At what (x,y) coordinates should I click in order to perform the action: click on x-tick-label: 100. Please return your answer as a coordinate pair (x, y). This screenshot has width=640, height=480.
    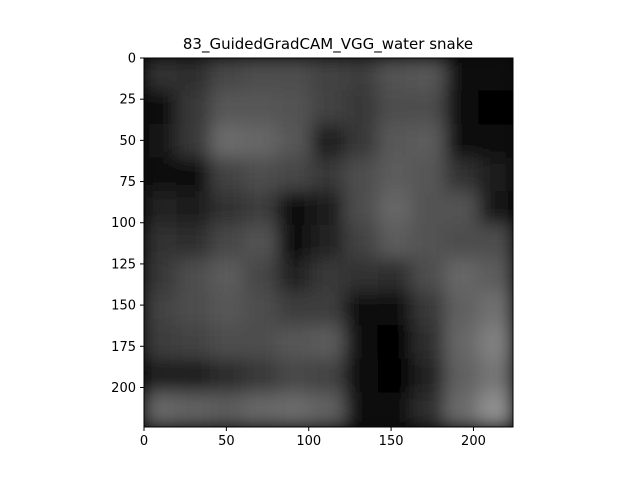
    Looking at the image, I should click on (308, 441).